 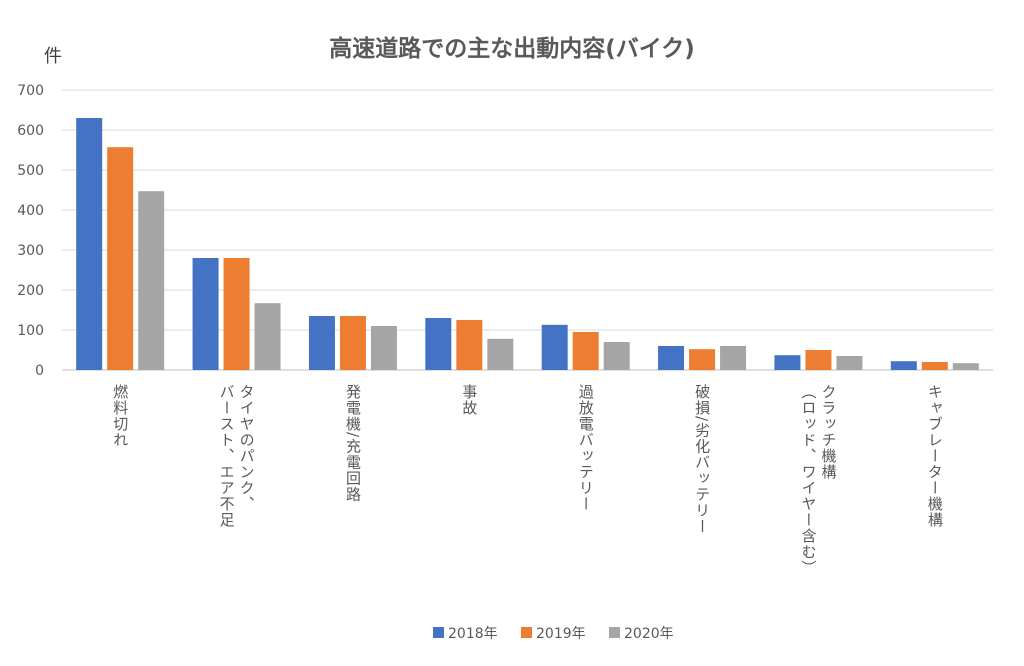 I want to click on bar-2018年-6, so click(x=787, y=362).